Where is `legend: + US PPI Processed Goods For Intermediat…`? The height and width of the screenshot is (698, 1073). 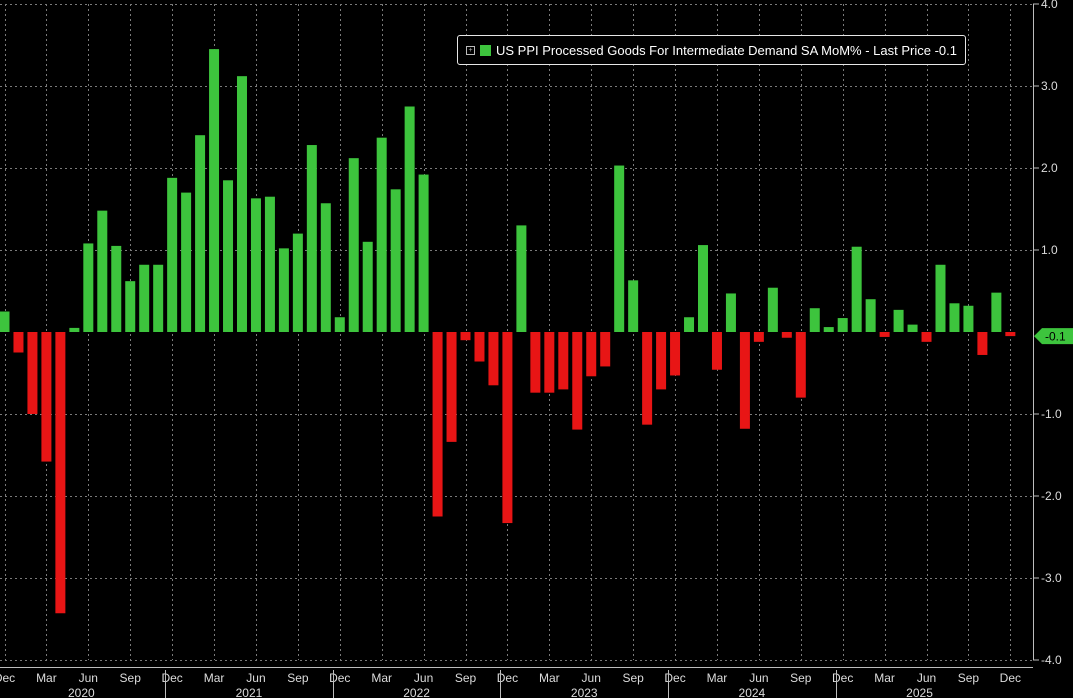 legend: + US PPI Processed Goods For Intermediat… is located at coordinates (711, 50).